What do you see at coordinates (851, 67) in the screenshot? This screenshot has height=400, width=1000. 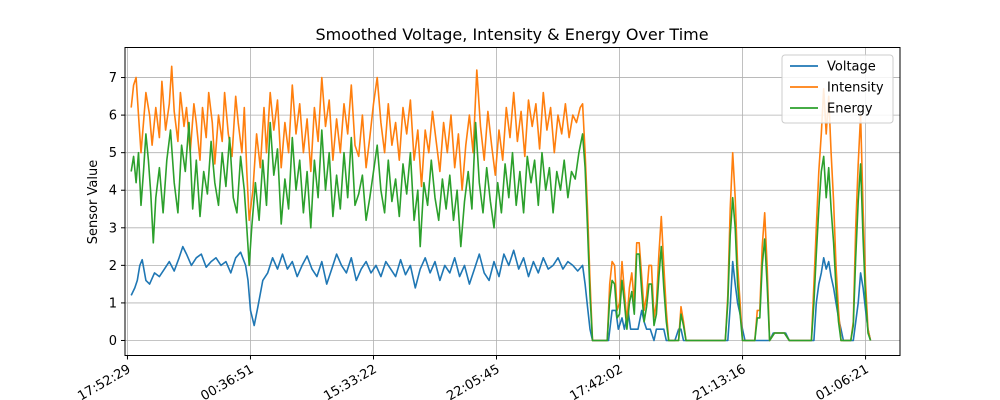 I see `legend-label-voltage: Voltage` at bounding box center [851, 67].